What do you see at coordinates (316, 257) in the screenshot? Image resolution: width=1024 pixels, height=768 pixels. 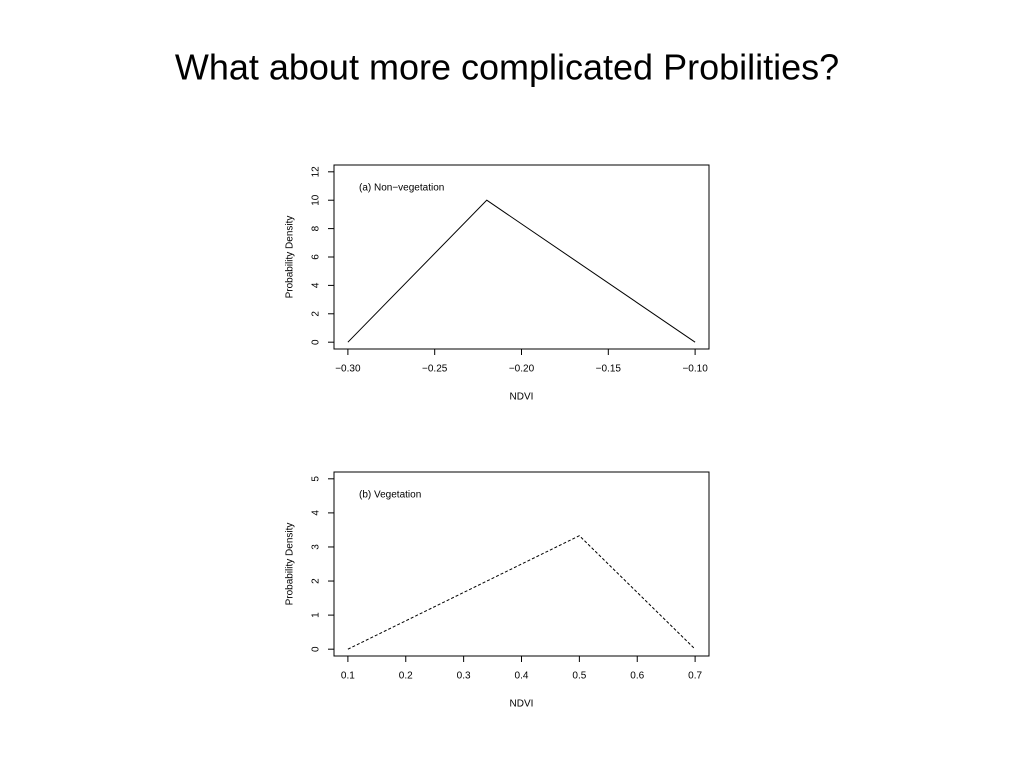 I see `y-tick-label: 6` at bounding box center [316, 257].